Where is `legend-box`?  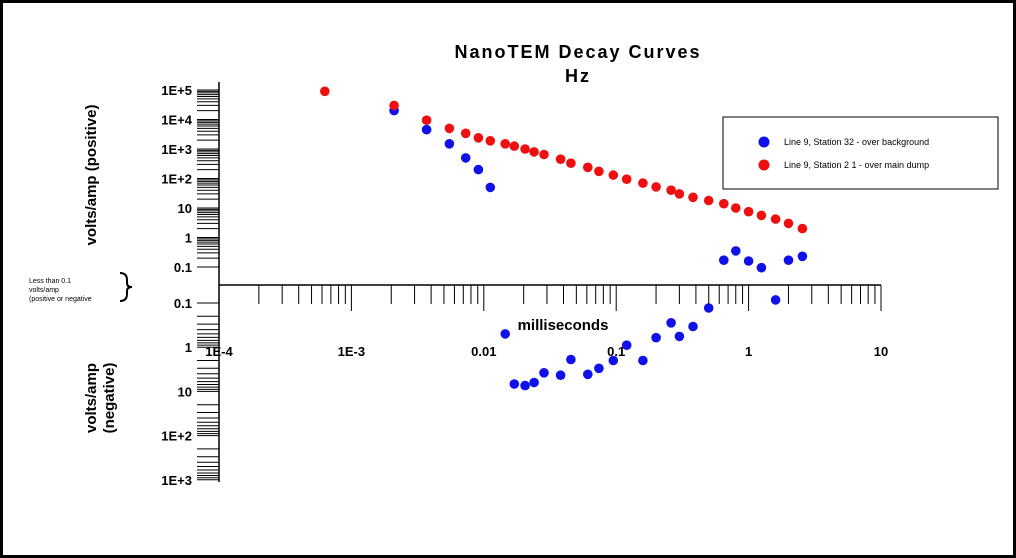 legend-box is located at coordinates (860, 153).